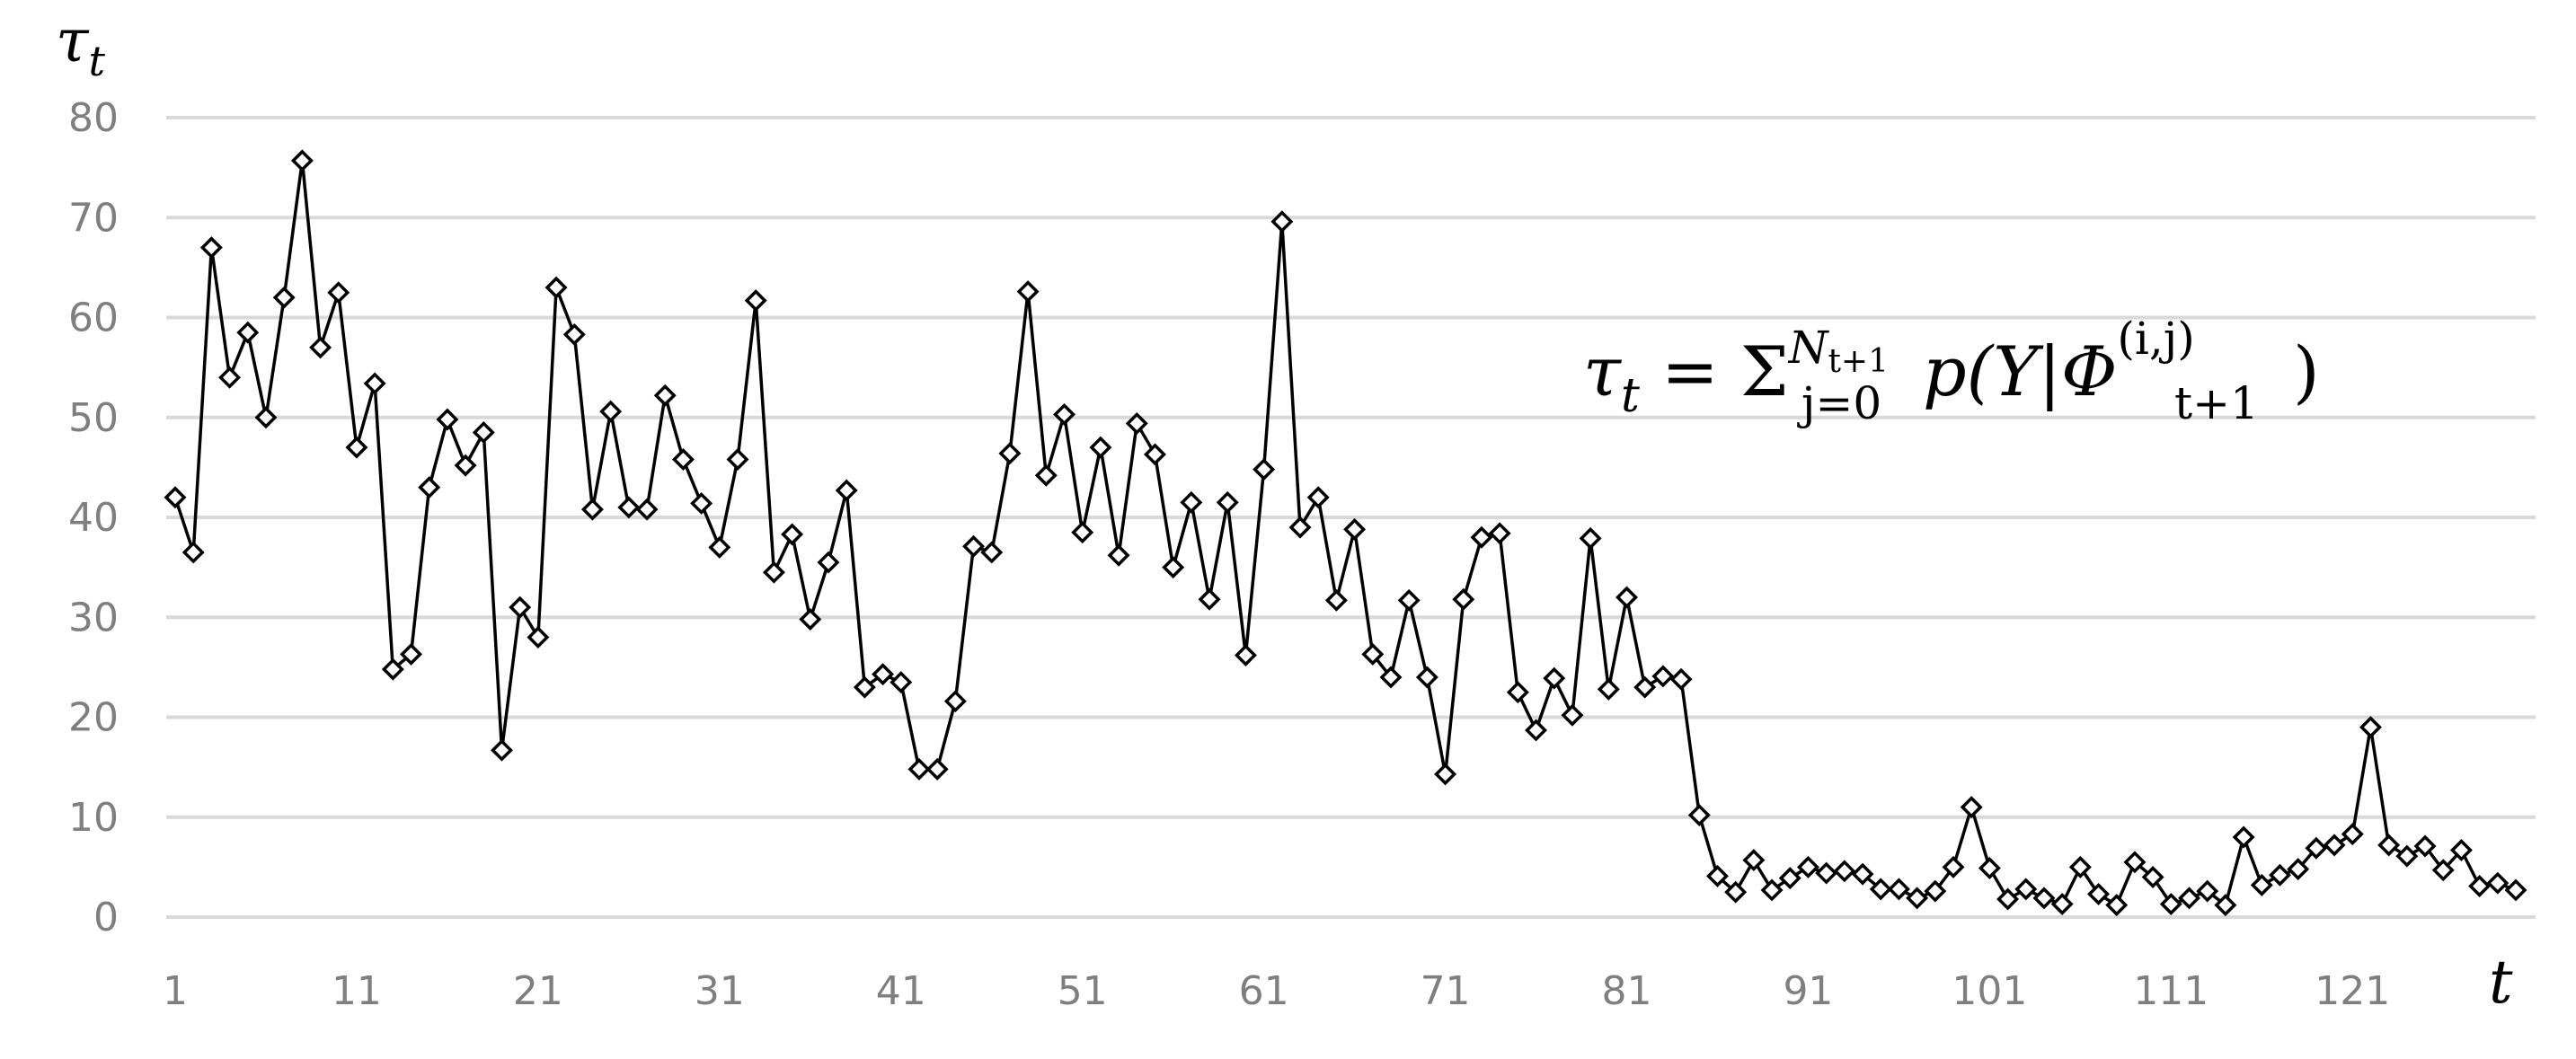 The image size is (2576, 1059). Describe the element at coordinates (538, 991) in the screenshot. I see `x-tick-label: 21` at that location.